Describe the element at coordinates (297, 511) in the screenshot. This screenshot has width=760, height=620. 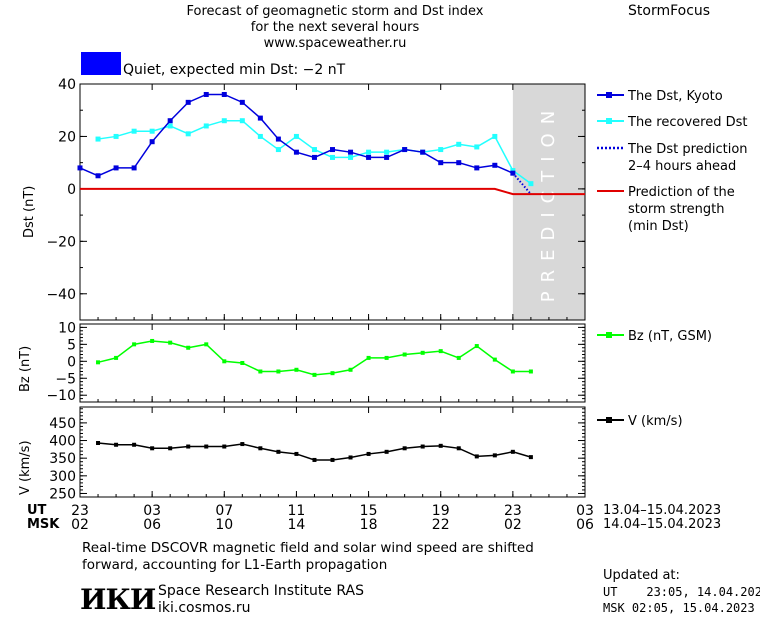
I see `ut-tick-label: 11` at that location.